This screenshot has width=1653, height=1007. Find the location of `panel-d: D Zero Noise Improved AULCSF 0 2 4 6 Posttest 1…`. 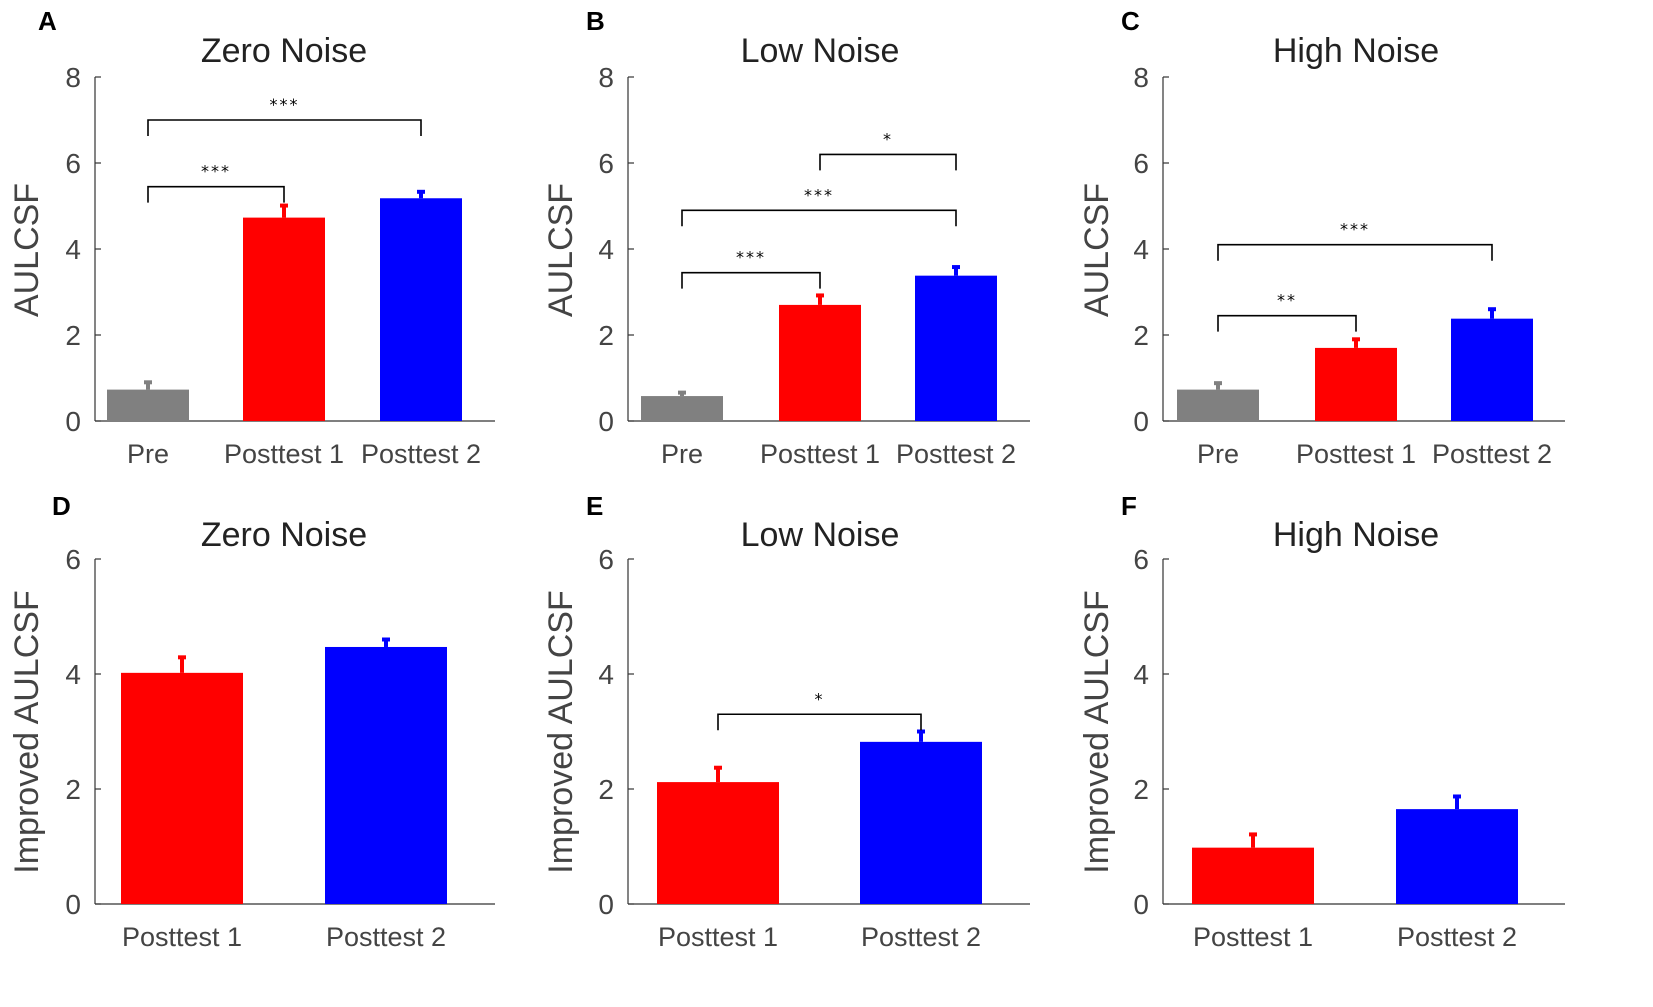

panel-d: D Zero Noise Improved AULCSF 0 2 4 6 Posttest 1… is located at coordinates (251, 721).